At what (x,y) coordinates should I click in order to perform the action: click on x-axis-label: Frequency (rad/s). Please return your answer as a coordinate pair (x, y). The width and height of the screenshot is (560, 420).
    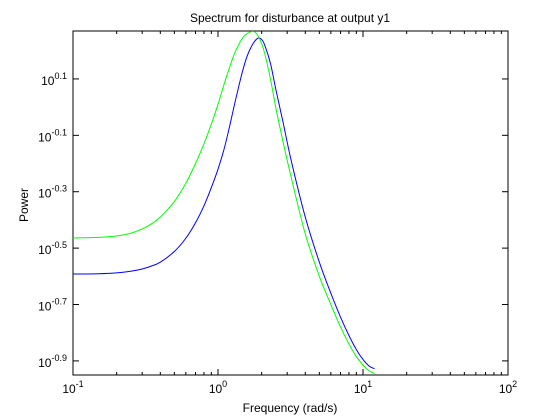
    Looking at the image, I should click on (290, 408).